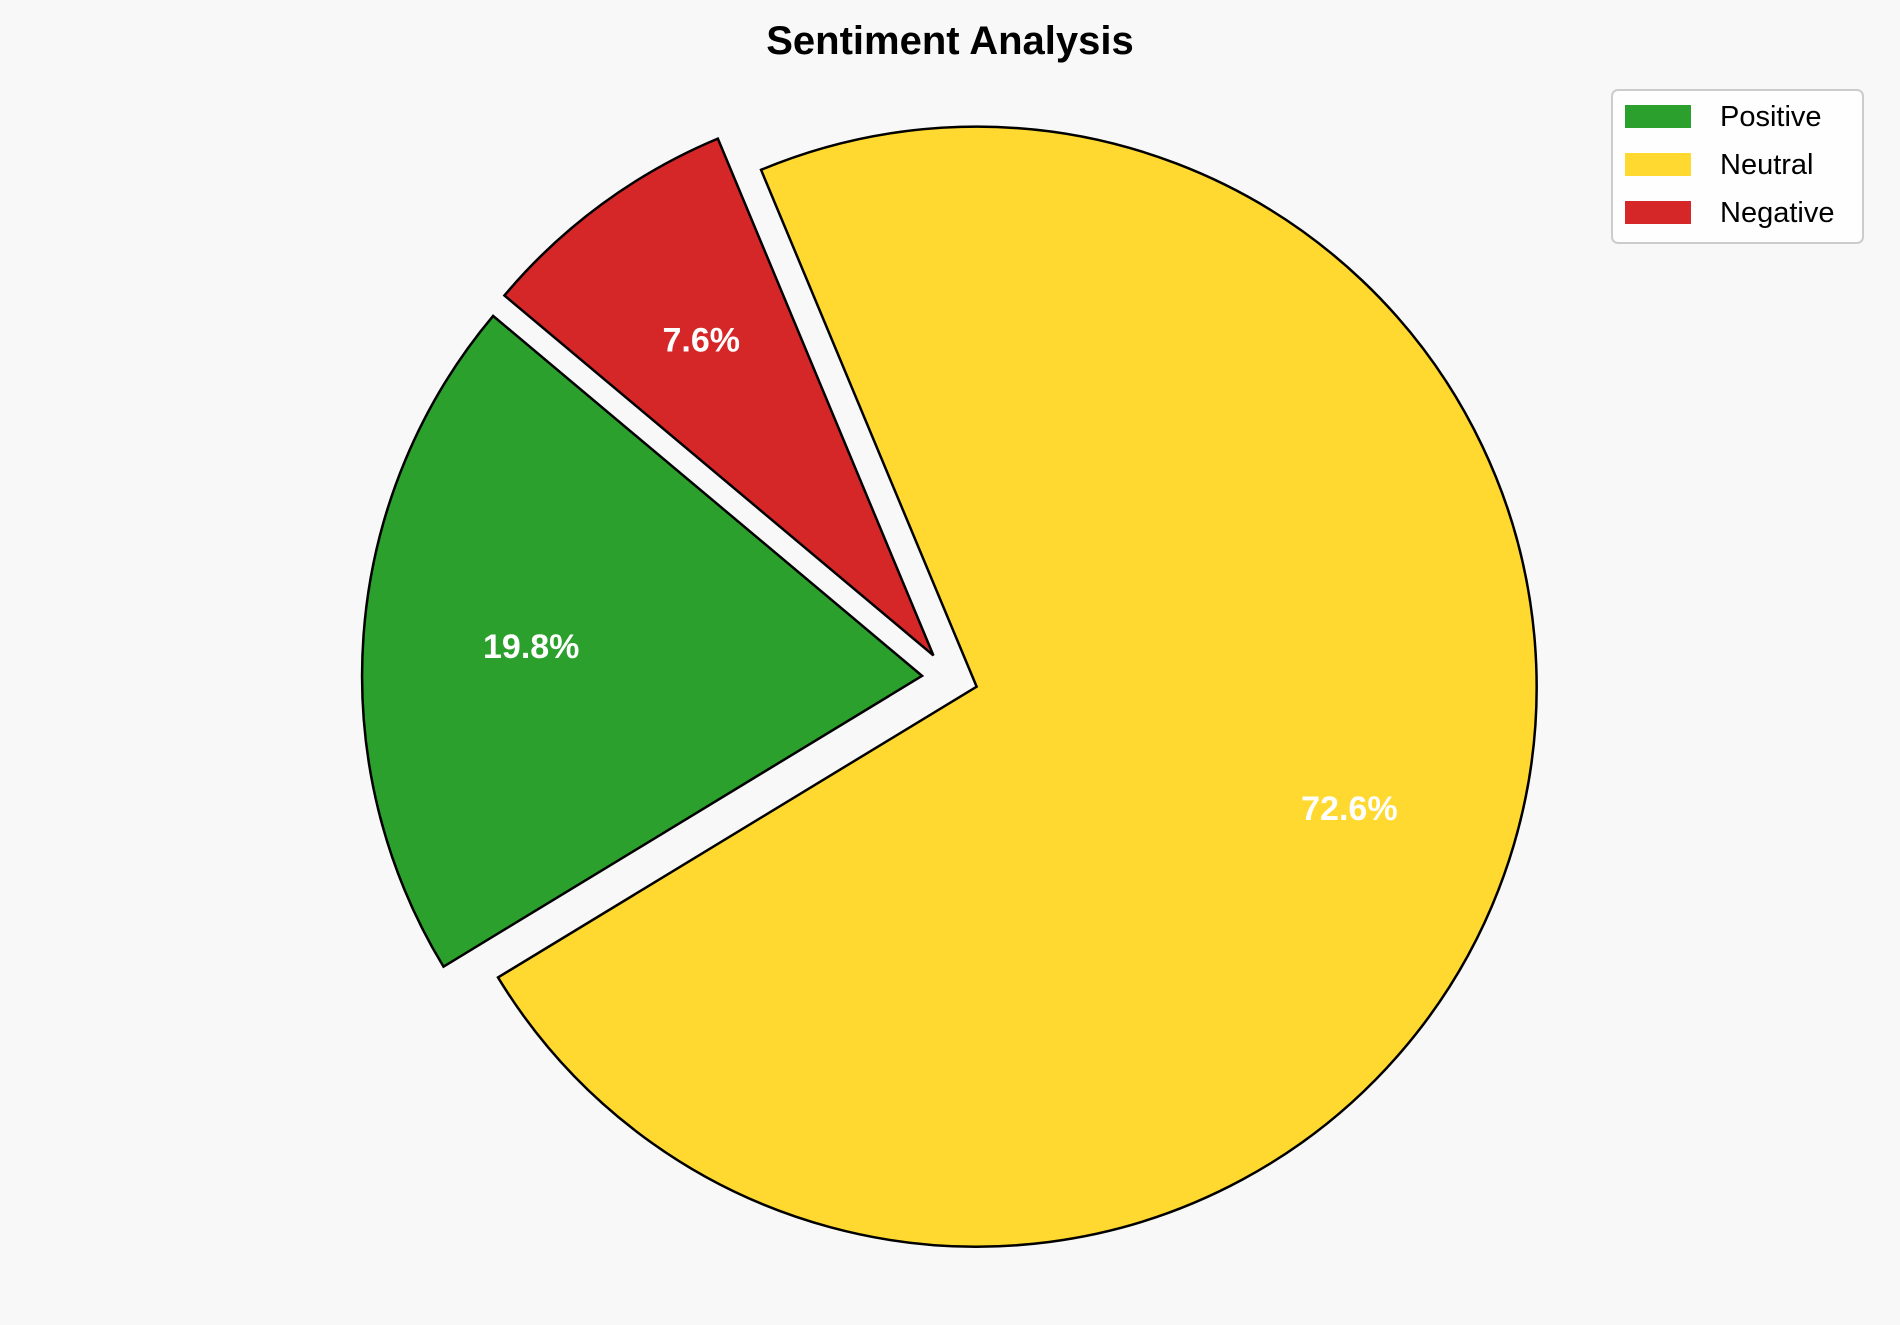 This screenshot has height=1325, width=1900. Describe the element at coordinates (531, 647) in the screenshot. I see `slice-label-positive: 19.8%` at that location.